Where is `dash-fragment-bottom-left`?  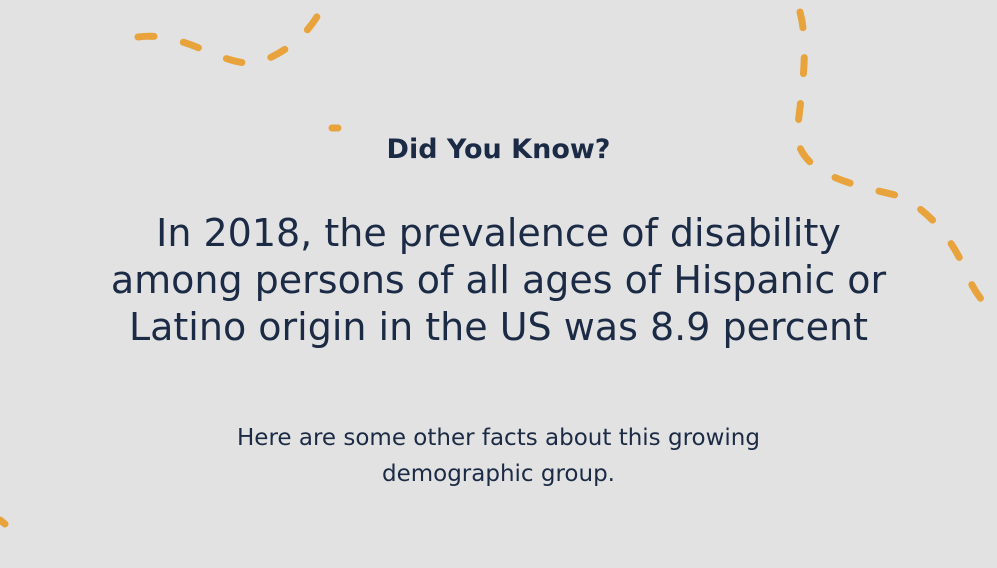 dash-fragment-bottom-left is located at coordinates (4, 522).